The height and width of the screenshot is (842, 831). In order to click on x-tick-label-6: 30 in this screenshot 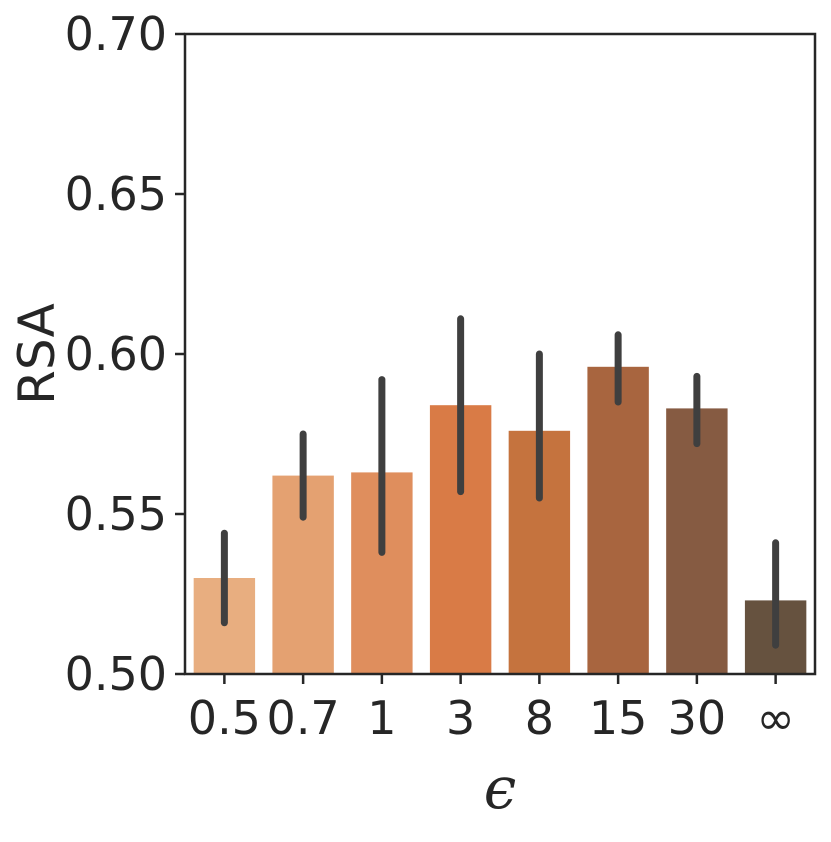, I will do `click(697, 718)`.